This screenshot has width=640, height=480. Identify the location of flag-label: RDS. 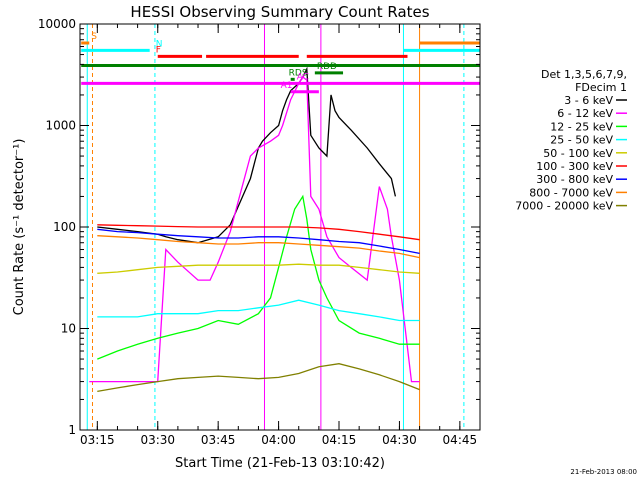
(298, 73).